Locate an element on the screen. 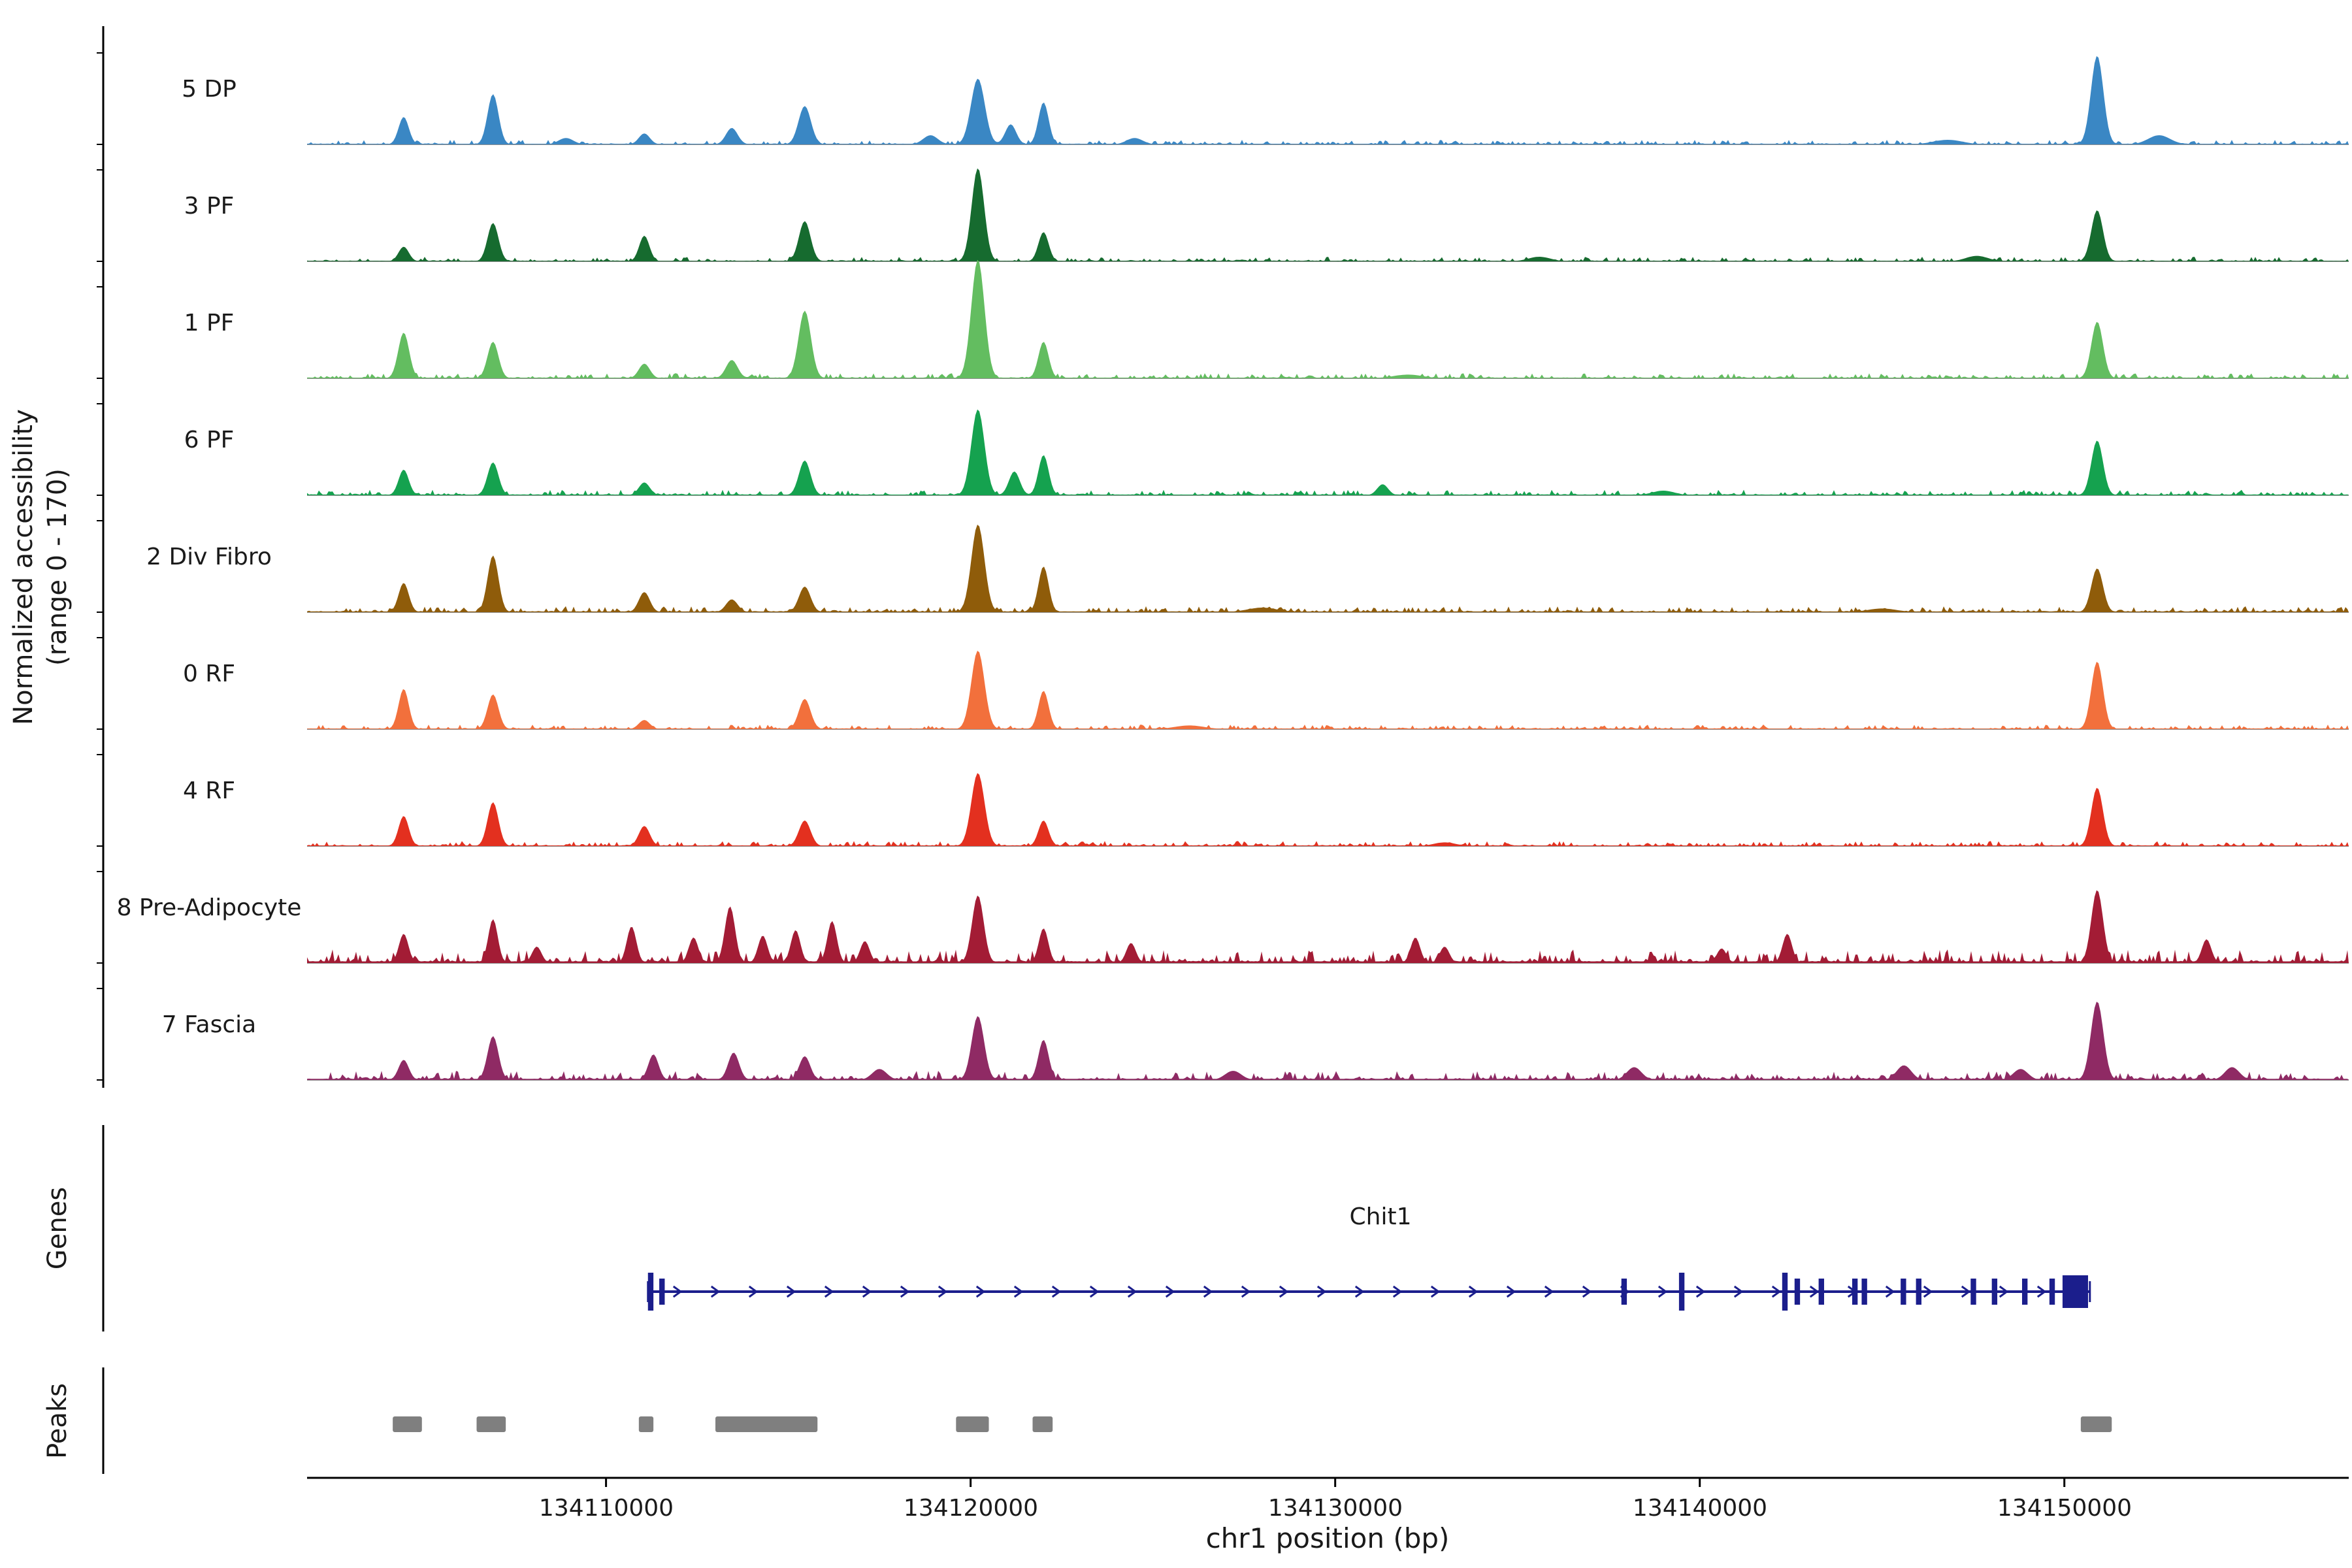 This screenshot has height=1568, width=2352. coverage-track-5-dp is located at coordinates (1328, 100).